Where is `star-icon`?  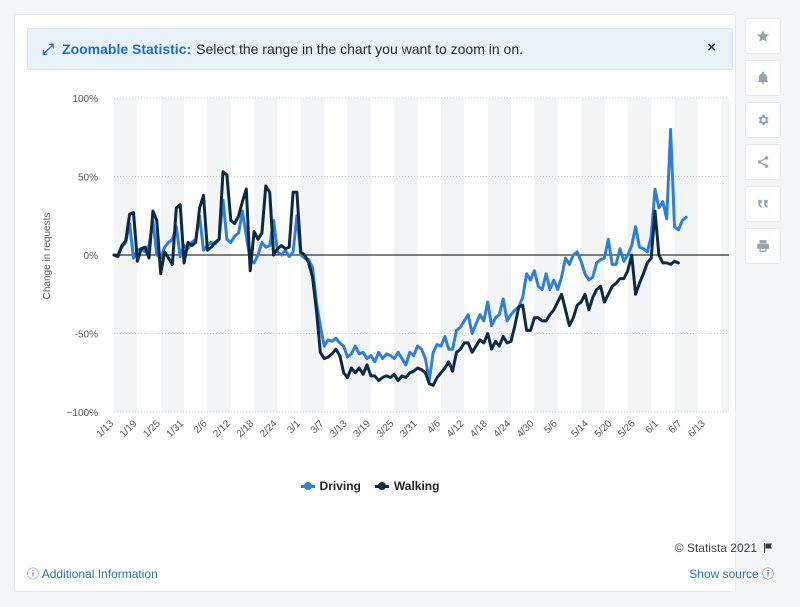 star-icon is located at coordinates (763, 36).